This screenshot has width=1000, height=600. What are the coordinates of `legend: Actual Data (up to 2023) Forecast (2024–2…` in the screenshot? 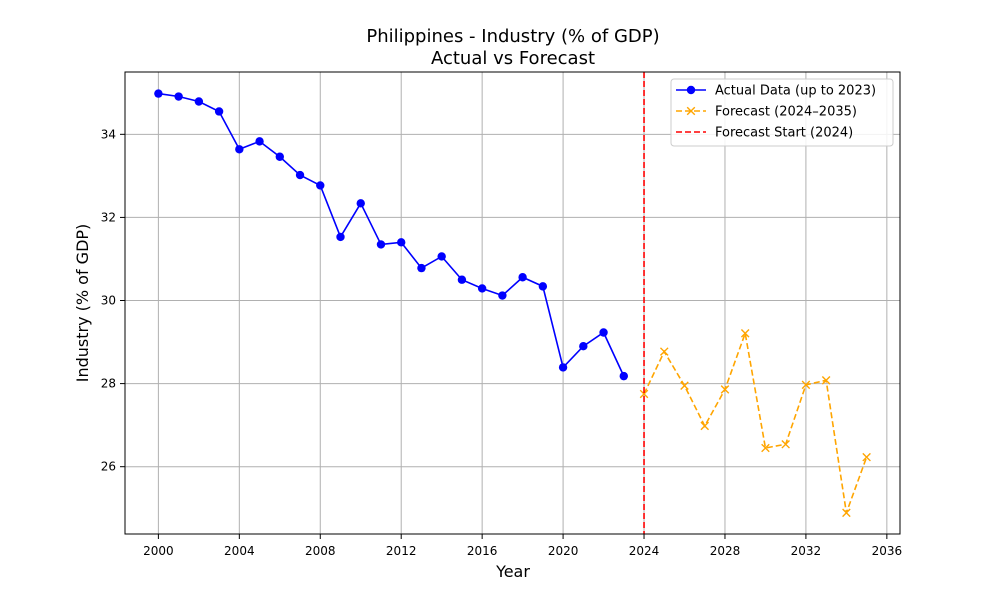 It's located at (782, 112).